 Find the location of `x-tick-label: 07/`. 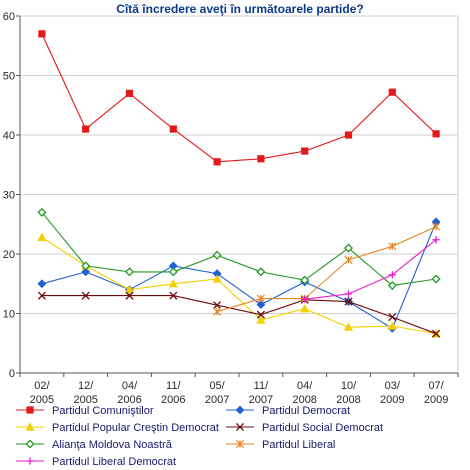

x-tick-label: 07/ is located at coordinates (436, 386).